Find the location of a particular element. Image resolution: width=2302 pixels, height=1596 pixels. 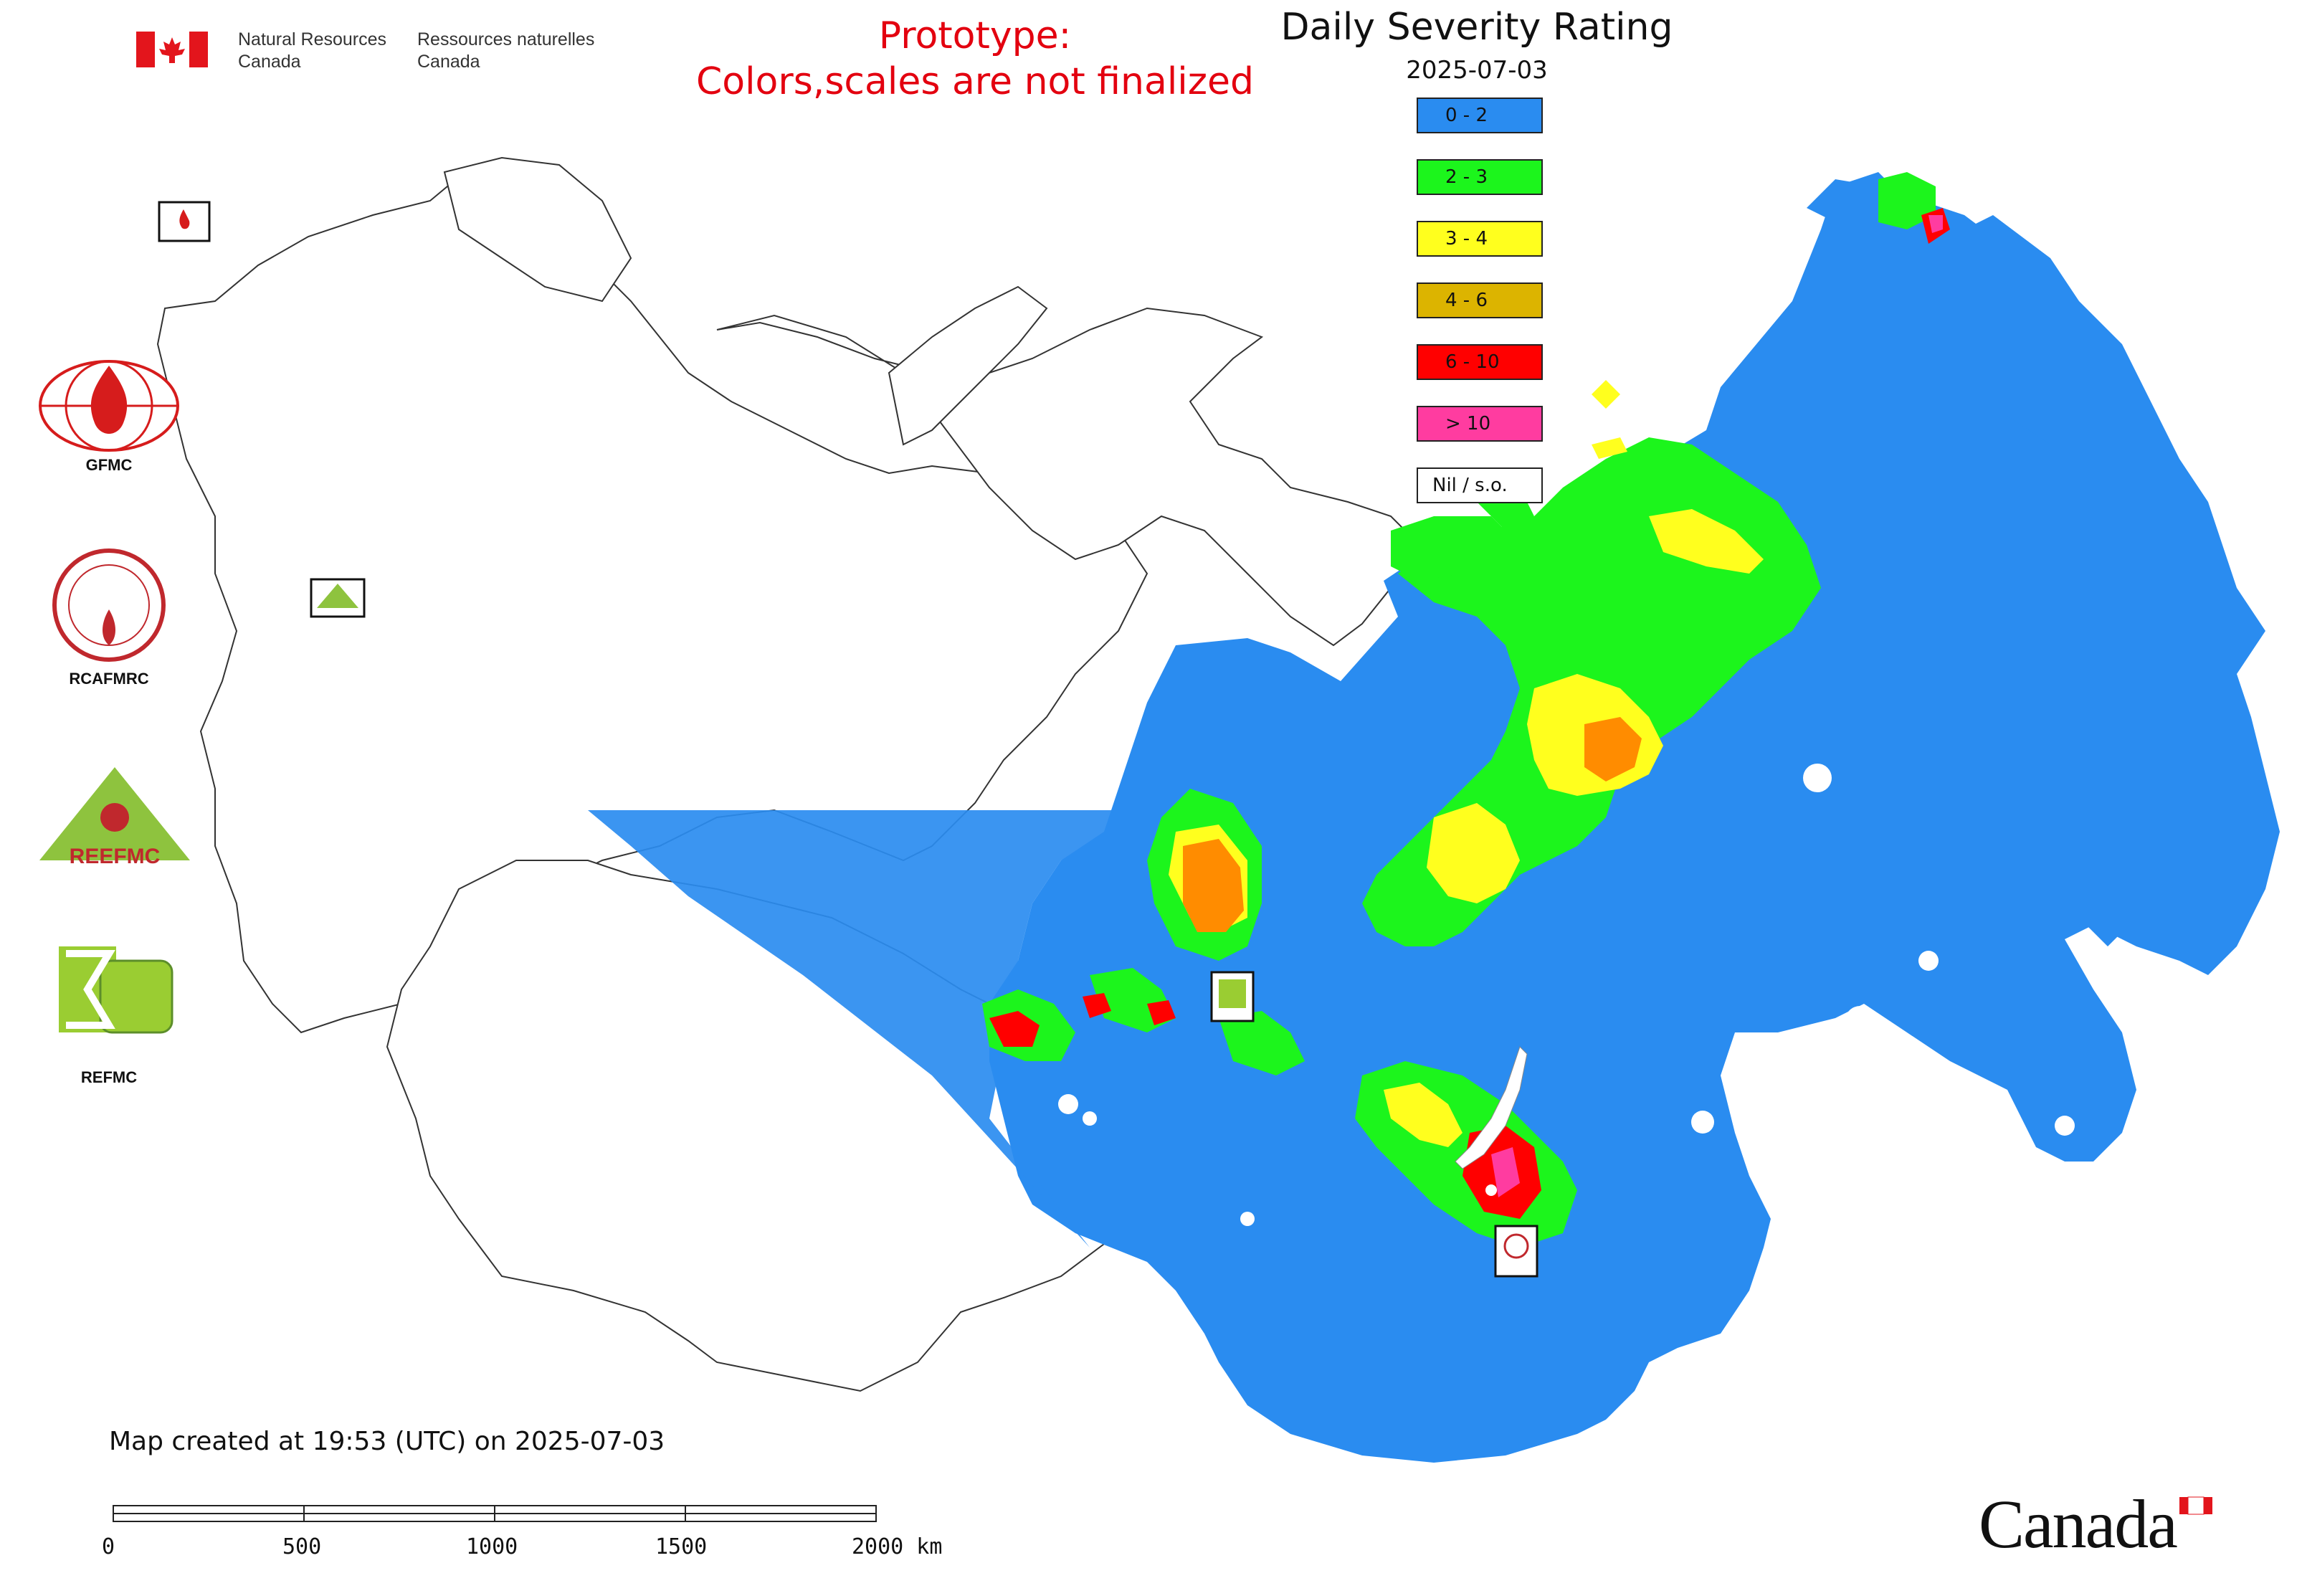

legend-item-over-10: > 10 is located at coordinates (1480, 424).